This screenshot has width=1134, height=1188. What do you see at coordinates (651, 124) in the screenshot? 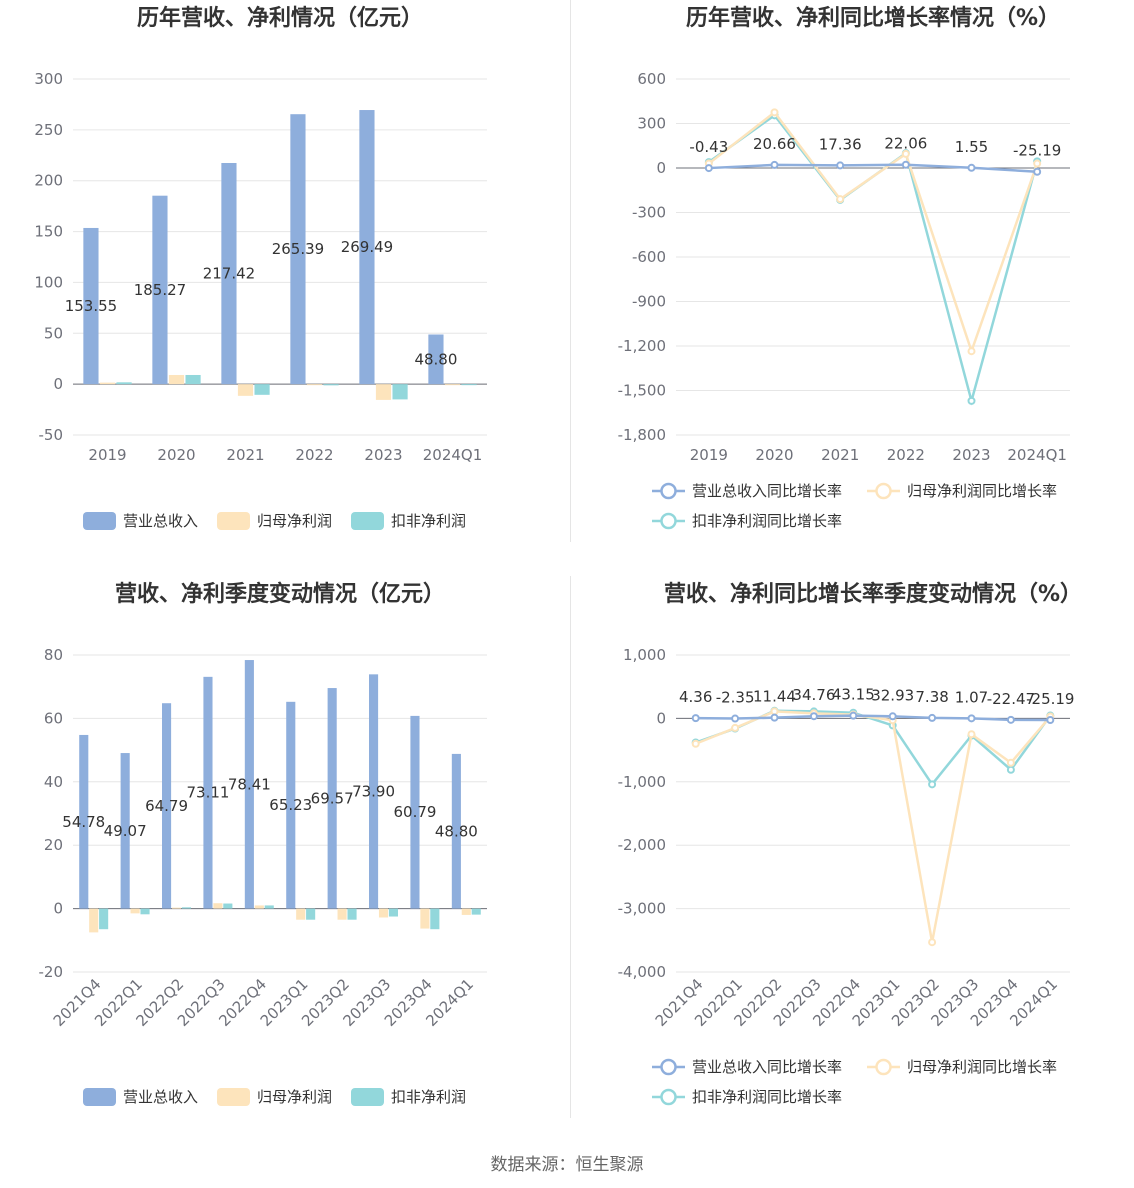
I see `y-tick-label: 300` at bounding box center [651, 124].